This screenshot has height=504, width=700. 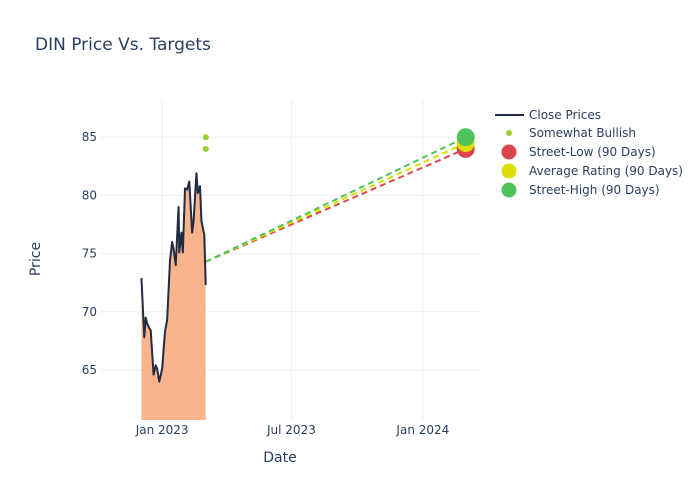 I want to click on x-tick-label: Jan 2023, so click(x=162, y=430).